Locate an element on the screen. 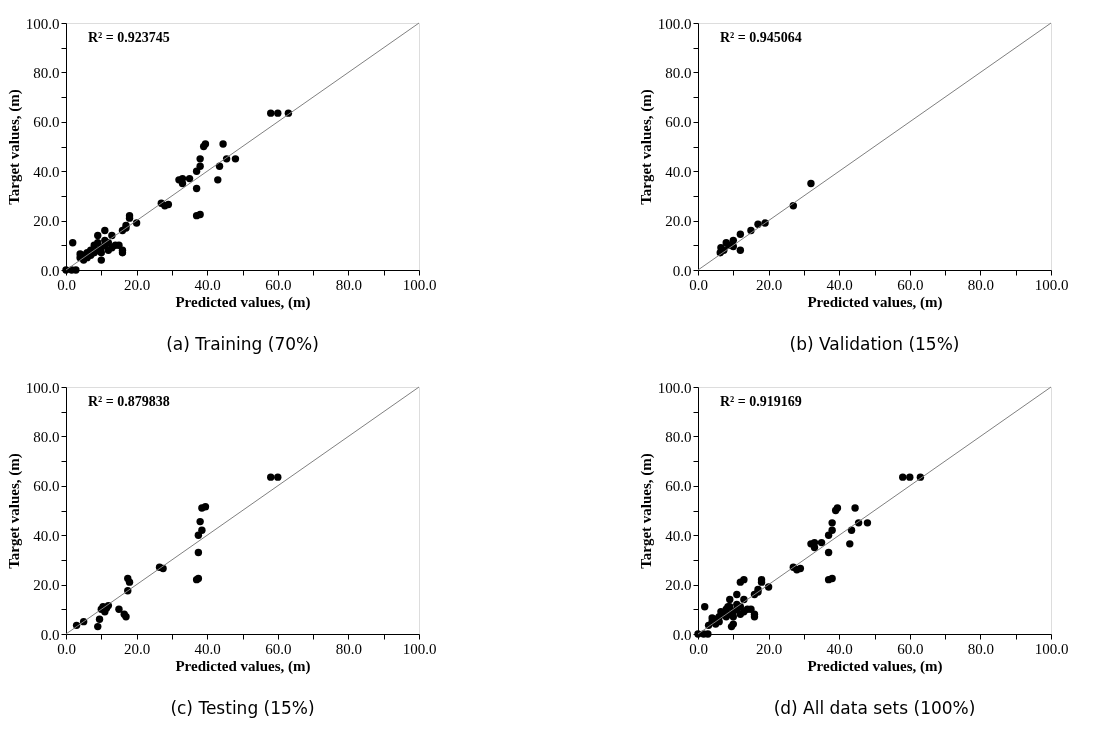 This screenshot has height=729, width=1112. text: (d) All data sets (100%) is located at coordinates (874, 708).